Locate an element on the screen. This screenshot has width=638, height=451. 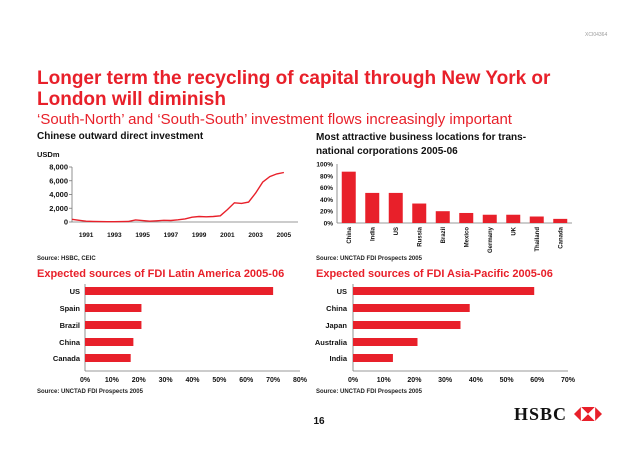
hexagon-icon is located at coordinates (588, 414).